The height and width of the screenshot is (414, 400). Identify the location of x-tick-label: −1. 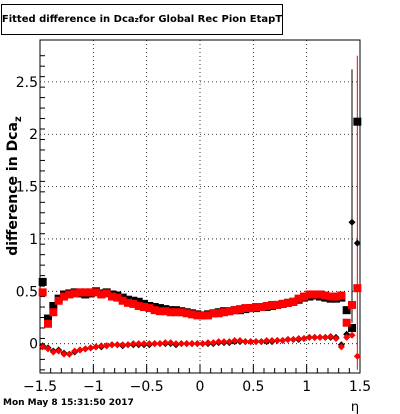
(93, 387).